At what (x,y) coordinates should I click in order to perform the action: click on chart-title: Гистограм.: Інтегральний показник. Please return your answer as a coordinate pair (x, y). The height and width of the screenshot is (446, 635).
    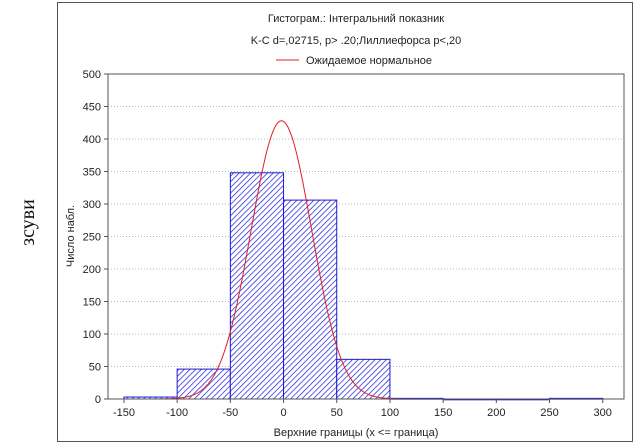
    Looking at the image, I should click on (356, 19).